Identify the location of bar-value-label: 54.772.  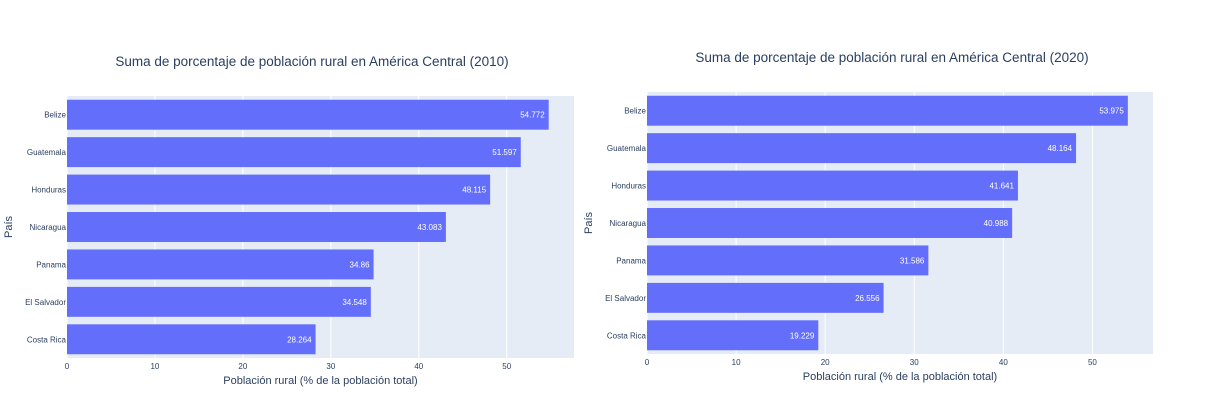
(532, 115).